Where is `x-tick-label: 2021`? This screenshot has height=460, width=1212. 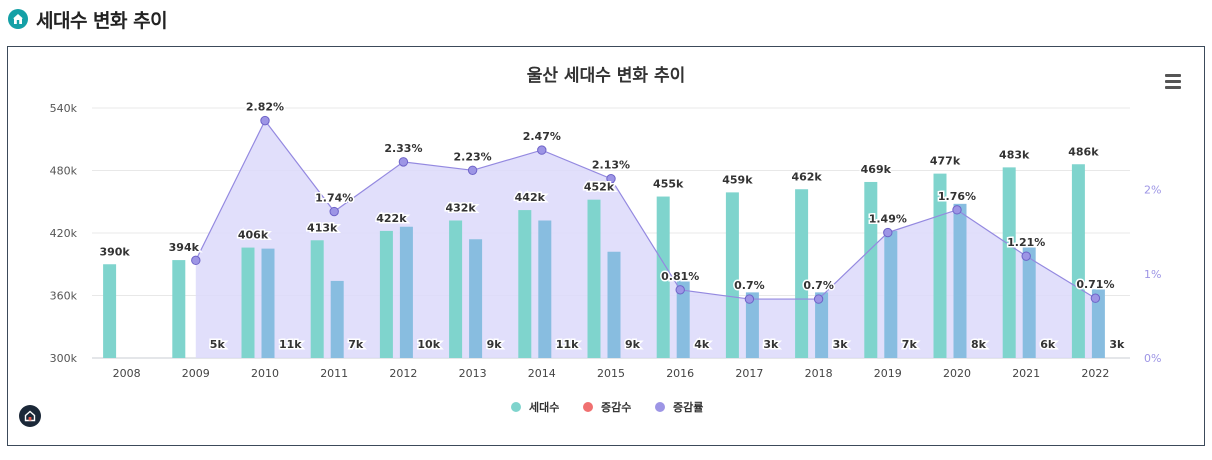 x-tick-label: 2021 is located at coordinates (1026, 373).